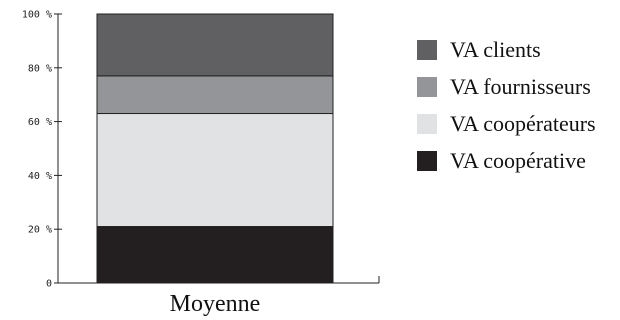 This screenshot has width=620, height=320. I want to click on y-tick-label-0: 0, so click(49, 284).